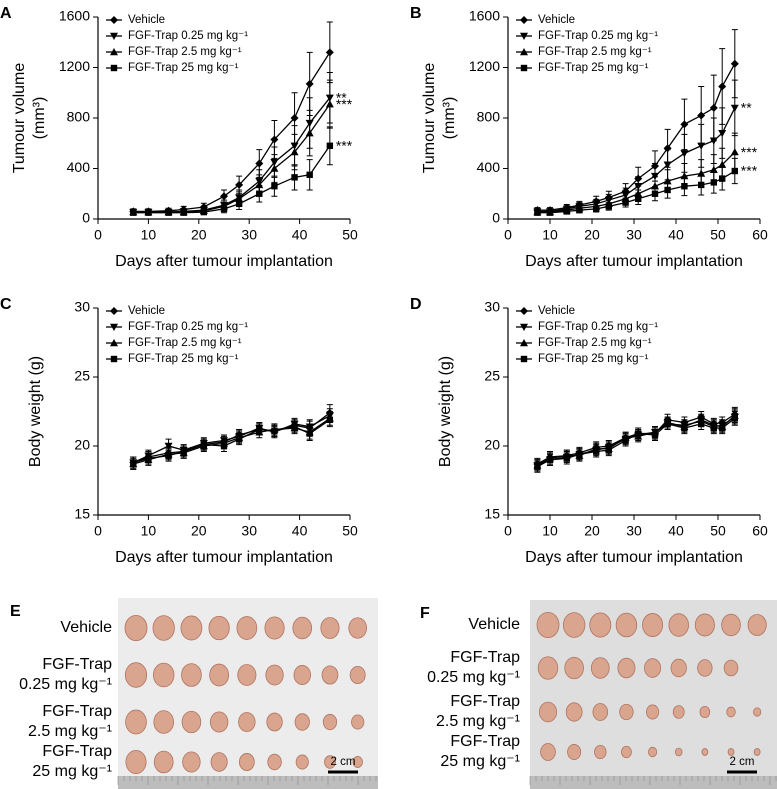  I want to click on panel-label: A, so click(6, 13).